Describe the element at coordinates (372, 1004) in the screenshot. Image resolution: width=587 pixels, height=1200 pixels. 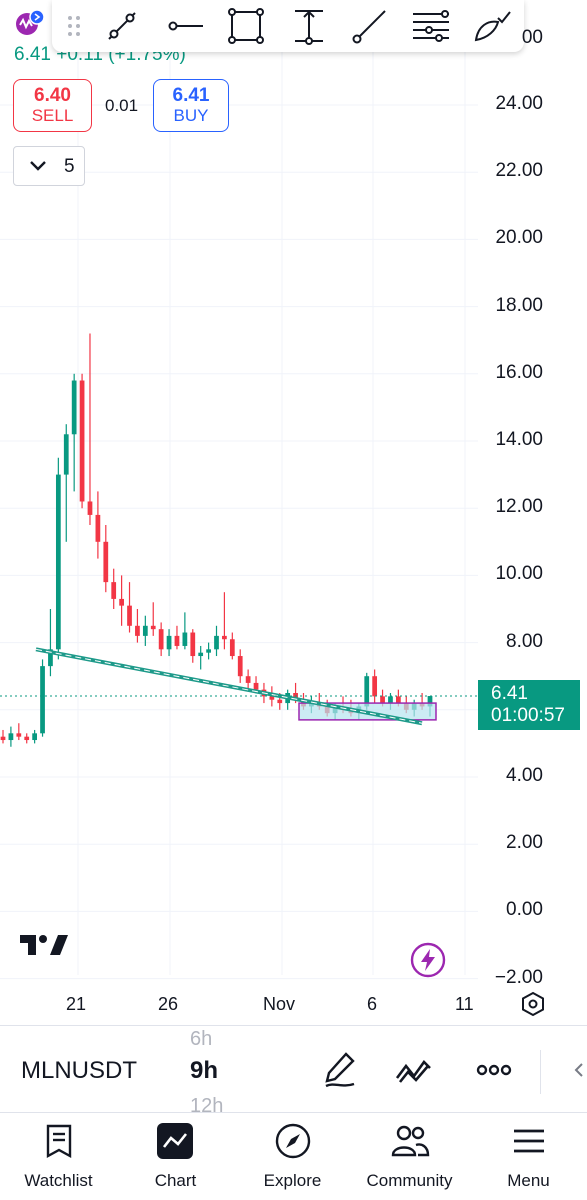
I see `time-axis-label: 6` at that location.